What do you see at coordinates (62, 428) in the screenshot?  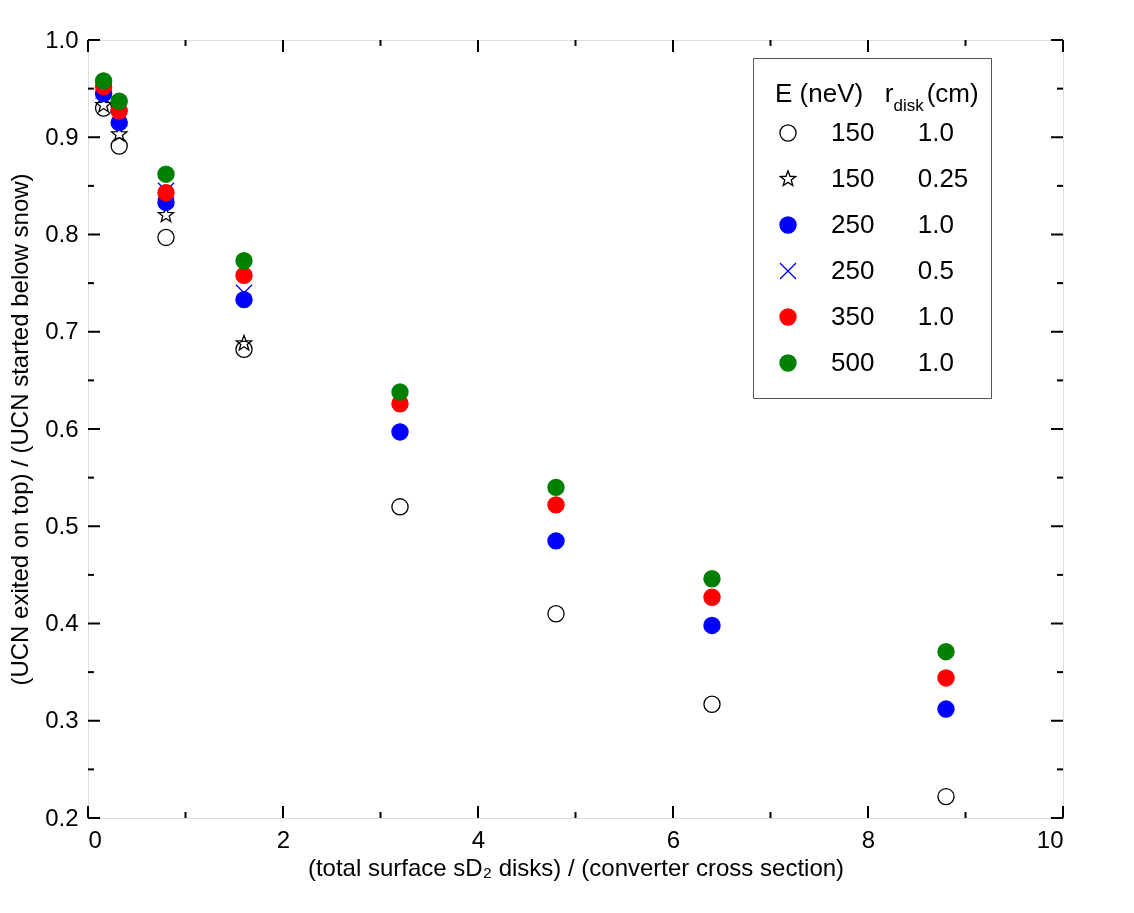 I see `y-tick-label: 0.6` at bounding box center [62, 428].